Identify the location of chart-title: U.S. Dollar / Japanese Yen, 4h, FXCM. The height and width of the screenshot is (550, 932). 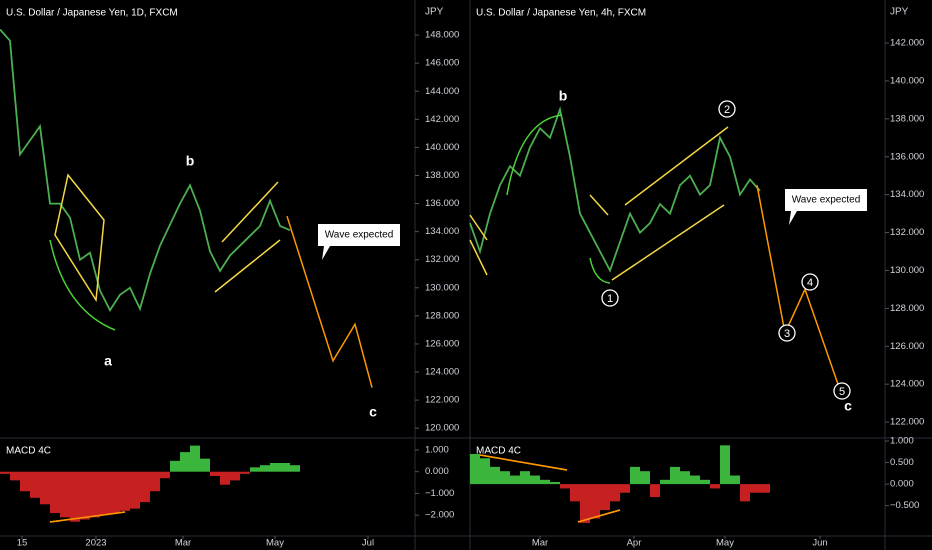
(561, 13).